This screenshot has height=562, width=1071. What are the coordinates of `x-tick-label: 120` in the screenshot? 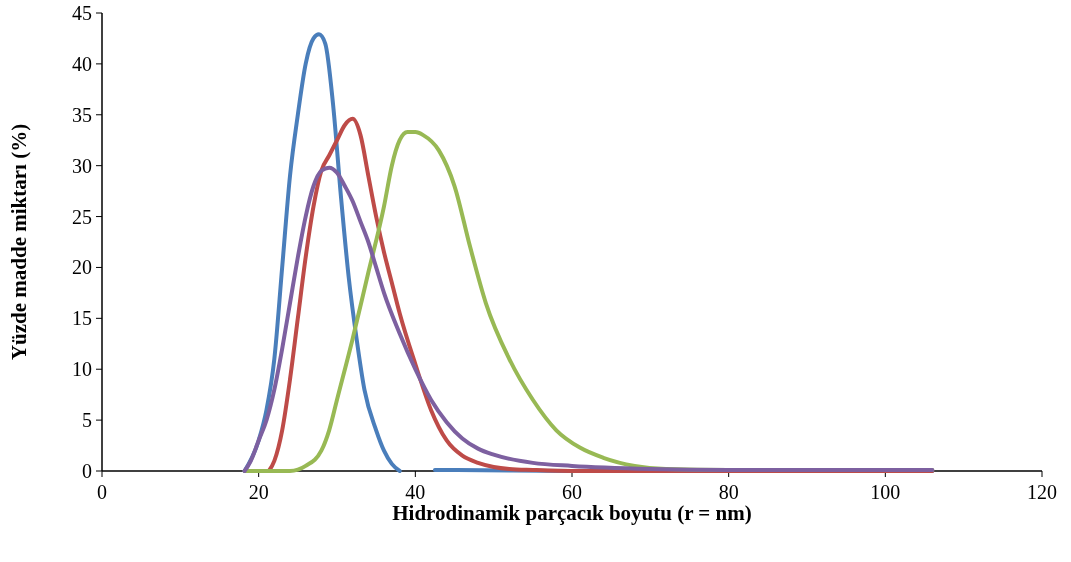 It's located at (1042, 492).